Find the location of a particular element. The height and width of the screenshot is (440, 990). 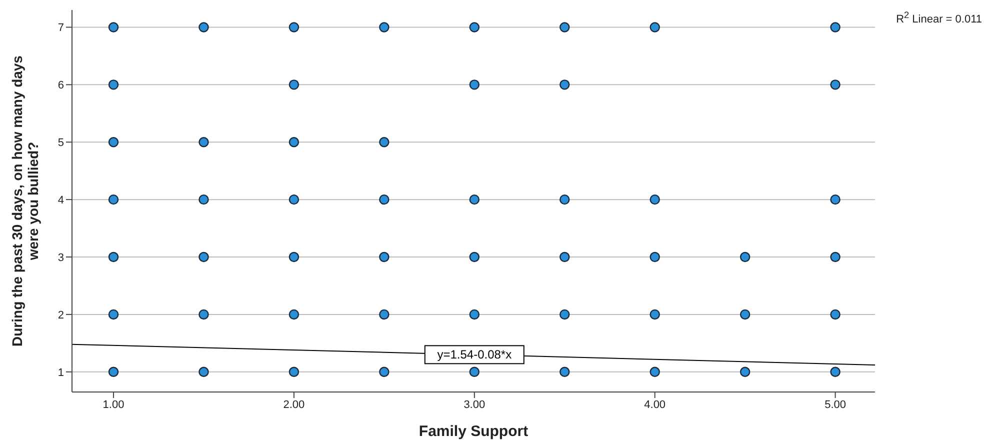

x-tick-label: 3.00 is located at coordinates (475, 404).